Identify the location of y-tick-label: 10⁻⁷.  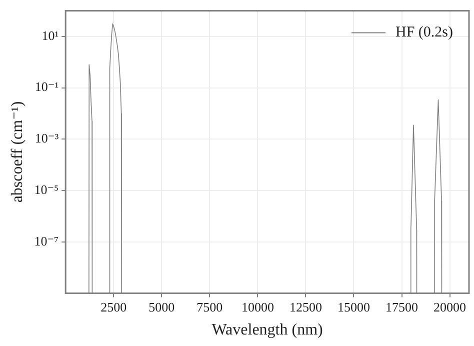
(46, 240).